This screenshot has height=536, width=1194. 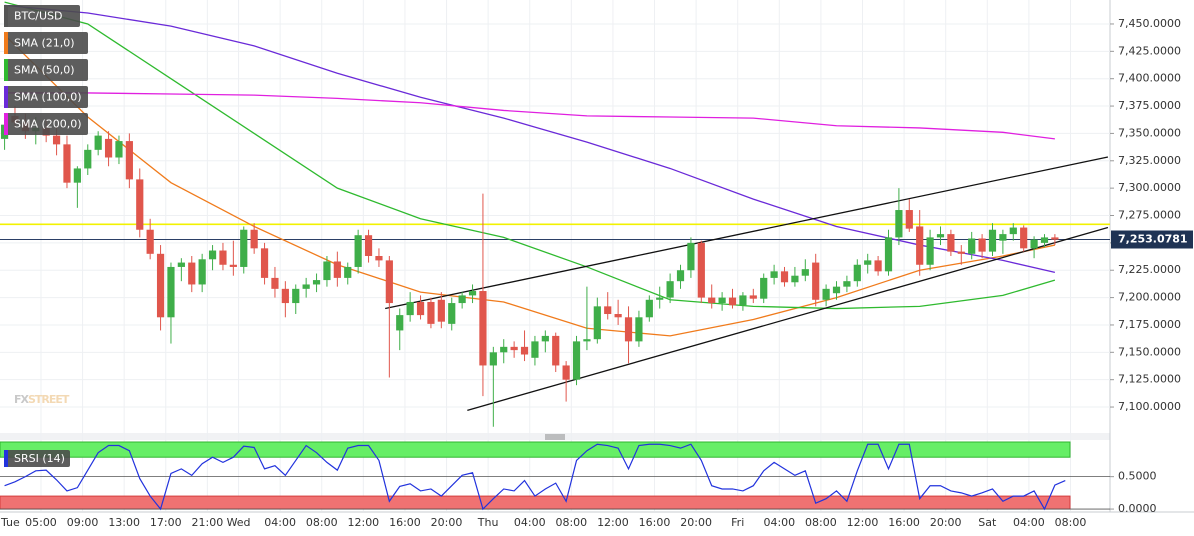 I want to click on y-tick-label: 7,450.0000, so click(x=1149, y=23).